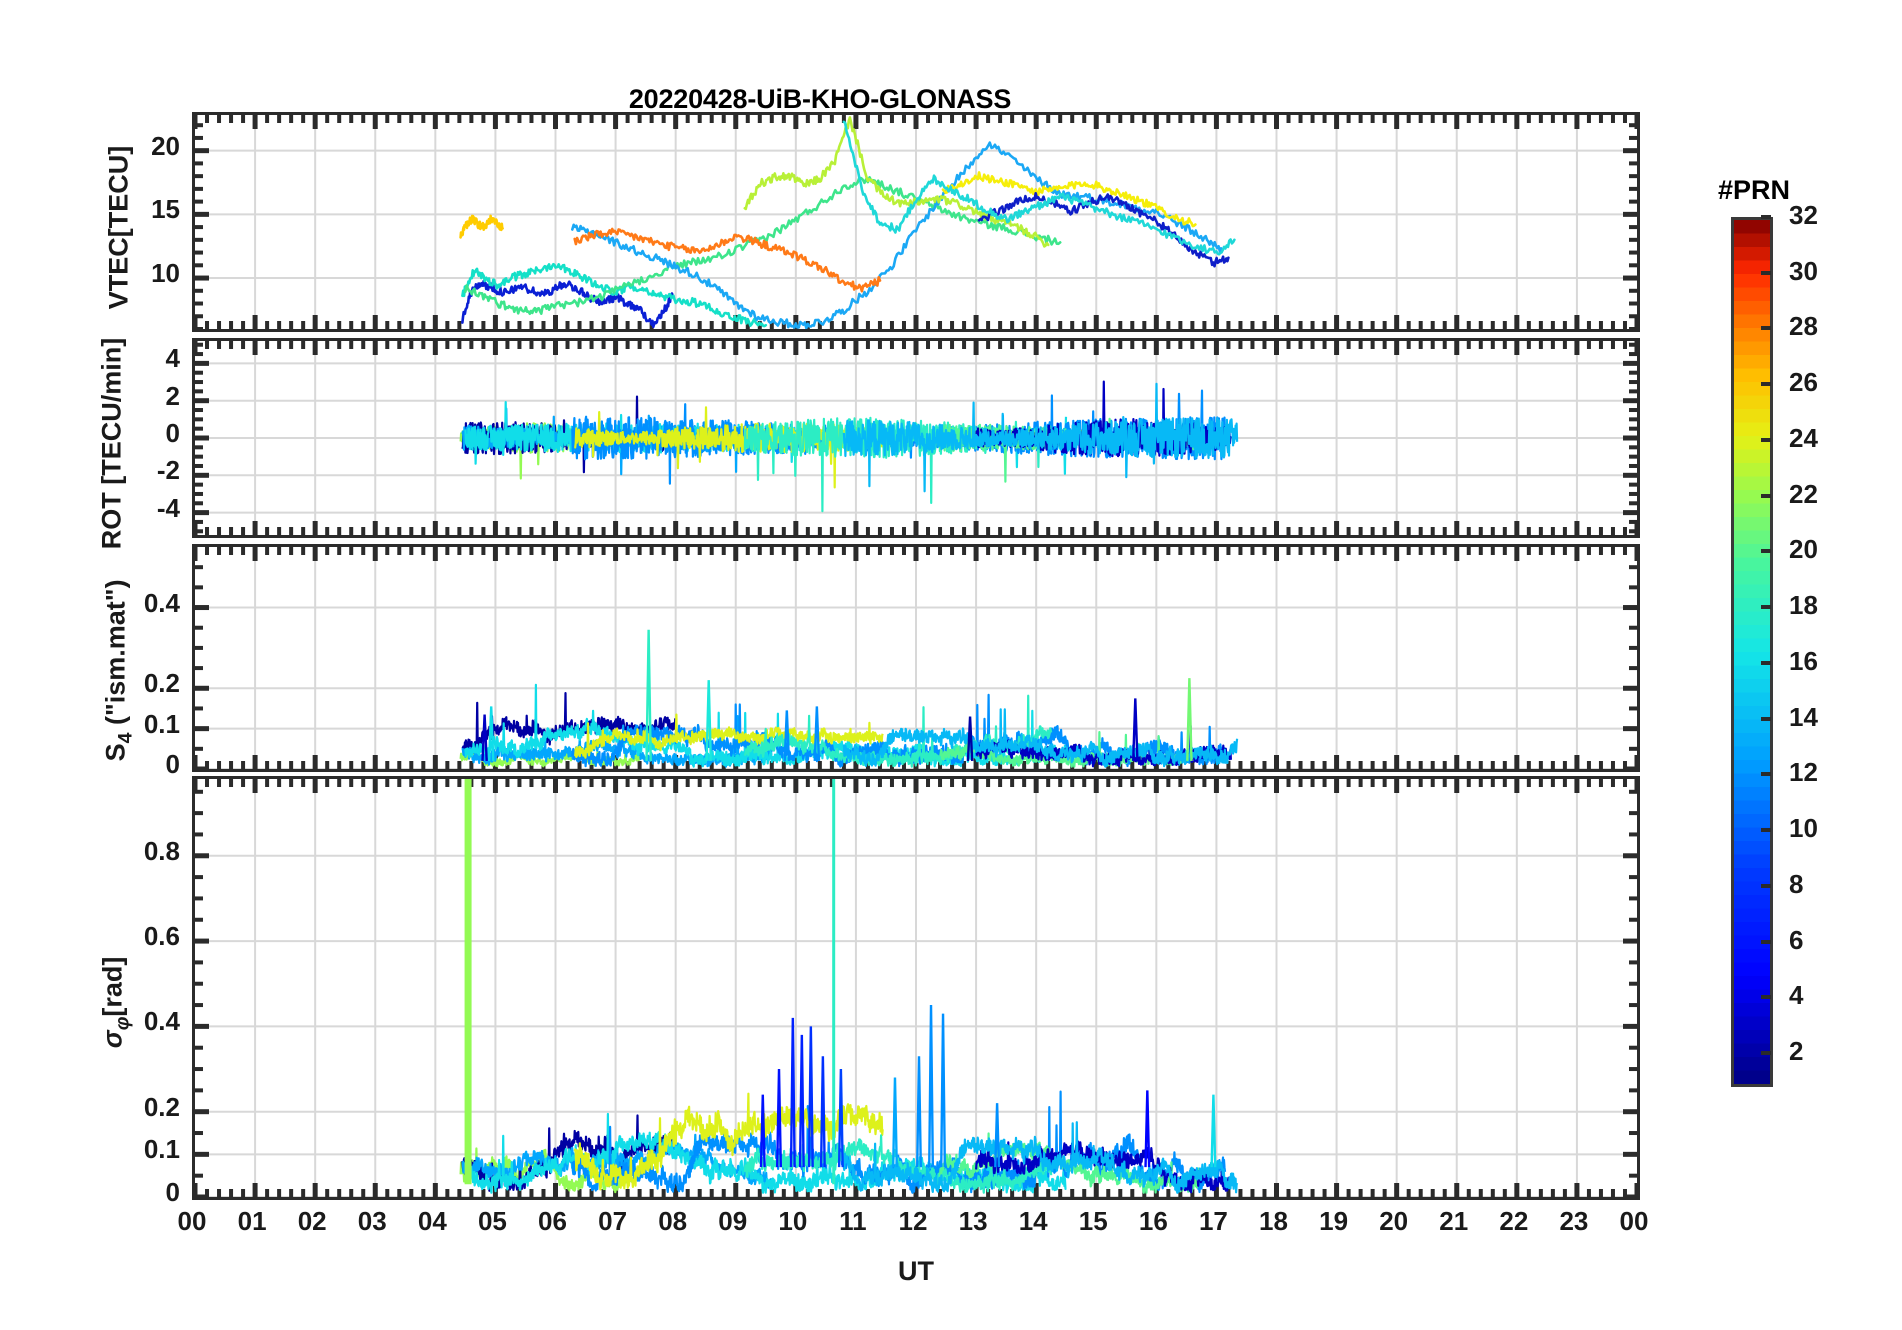 The height and width of the screenshot is (1330, 1902). Describe the element at coordinates (1796, 995) in the screenshot. I see `colorbar-tick-label: 4` at that location.